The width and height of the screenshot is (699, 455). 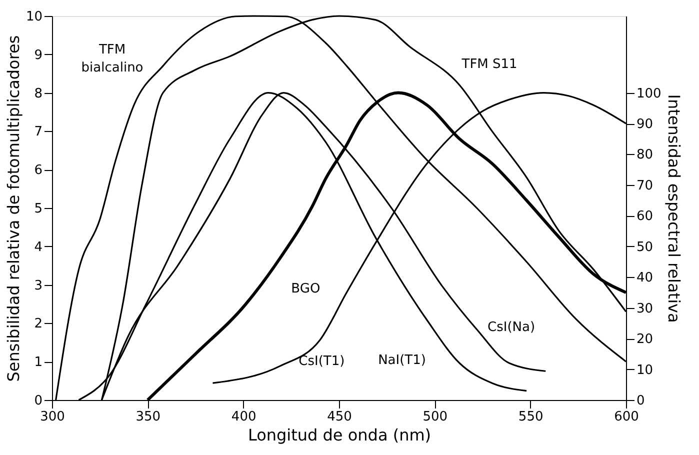 I want to click on y-tick-label: 3, so click(x=38, y=286).